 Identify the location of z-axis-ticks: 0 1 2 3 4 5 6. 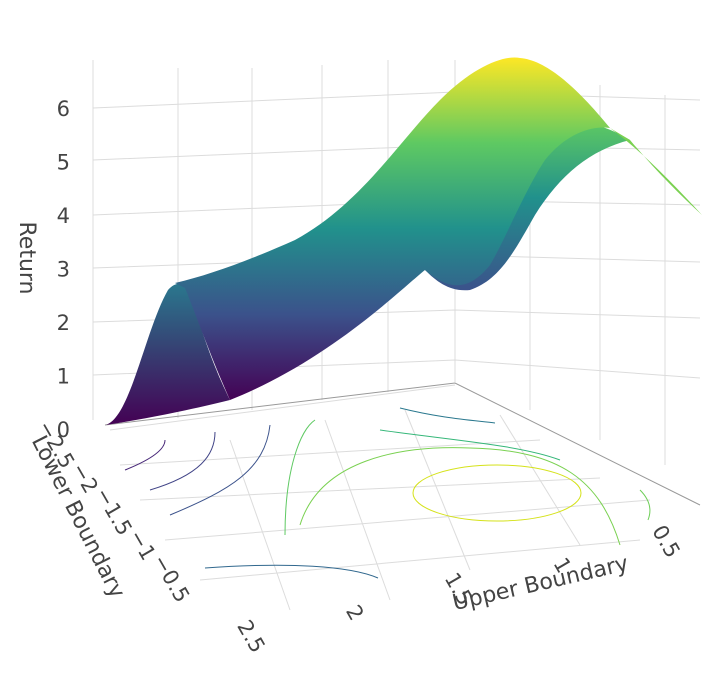
(63, 269).